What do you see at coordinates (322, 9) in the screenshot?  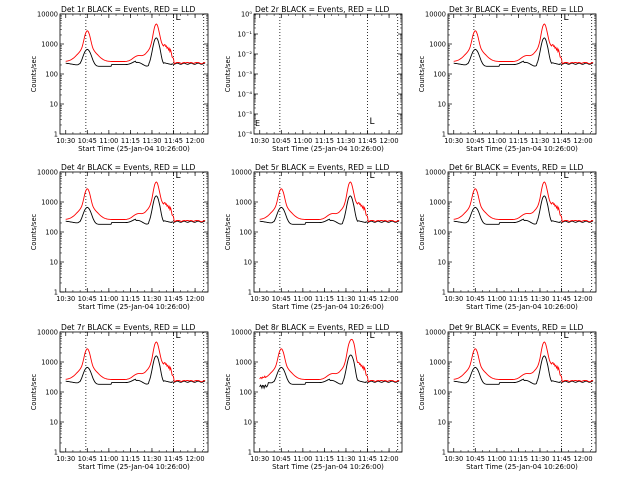 I see `chart-title: Det 2r BLACK = Events, RED = LLD` at bounding box center [322, 9].